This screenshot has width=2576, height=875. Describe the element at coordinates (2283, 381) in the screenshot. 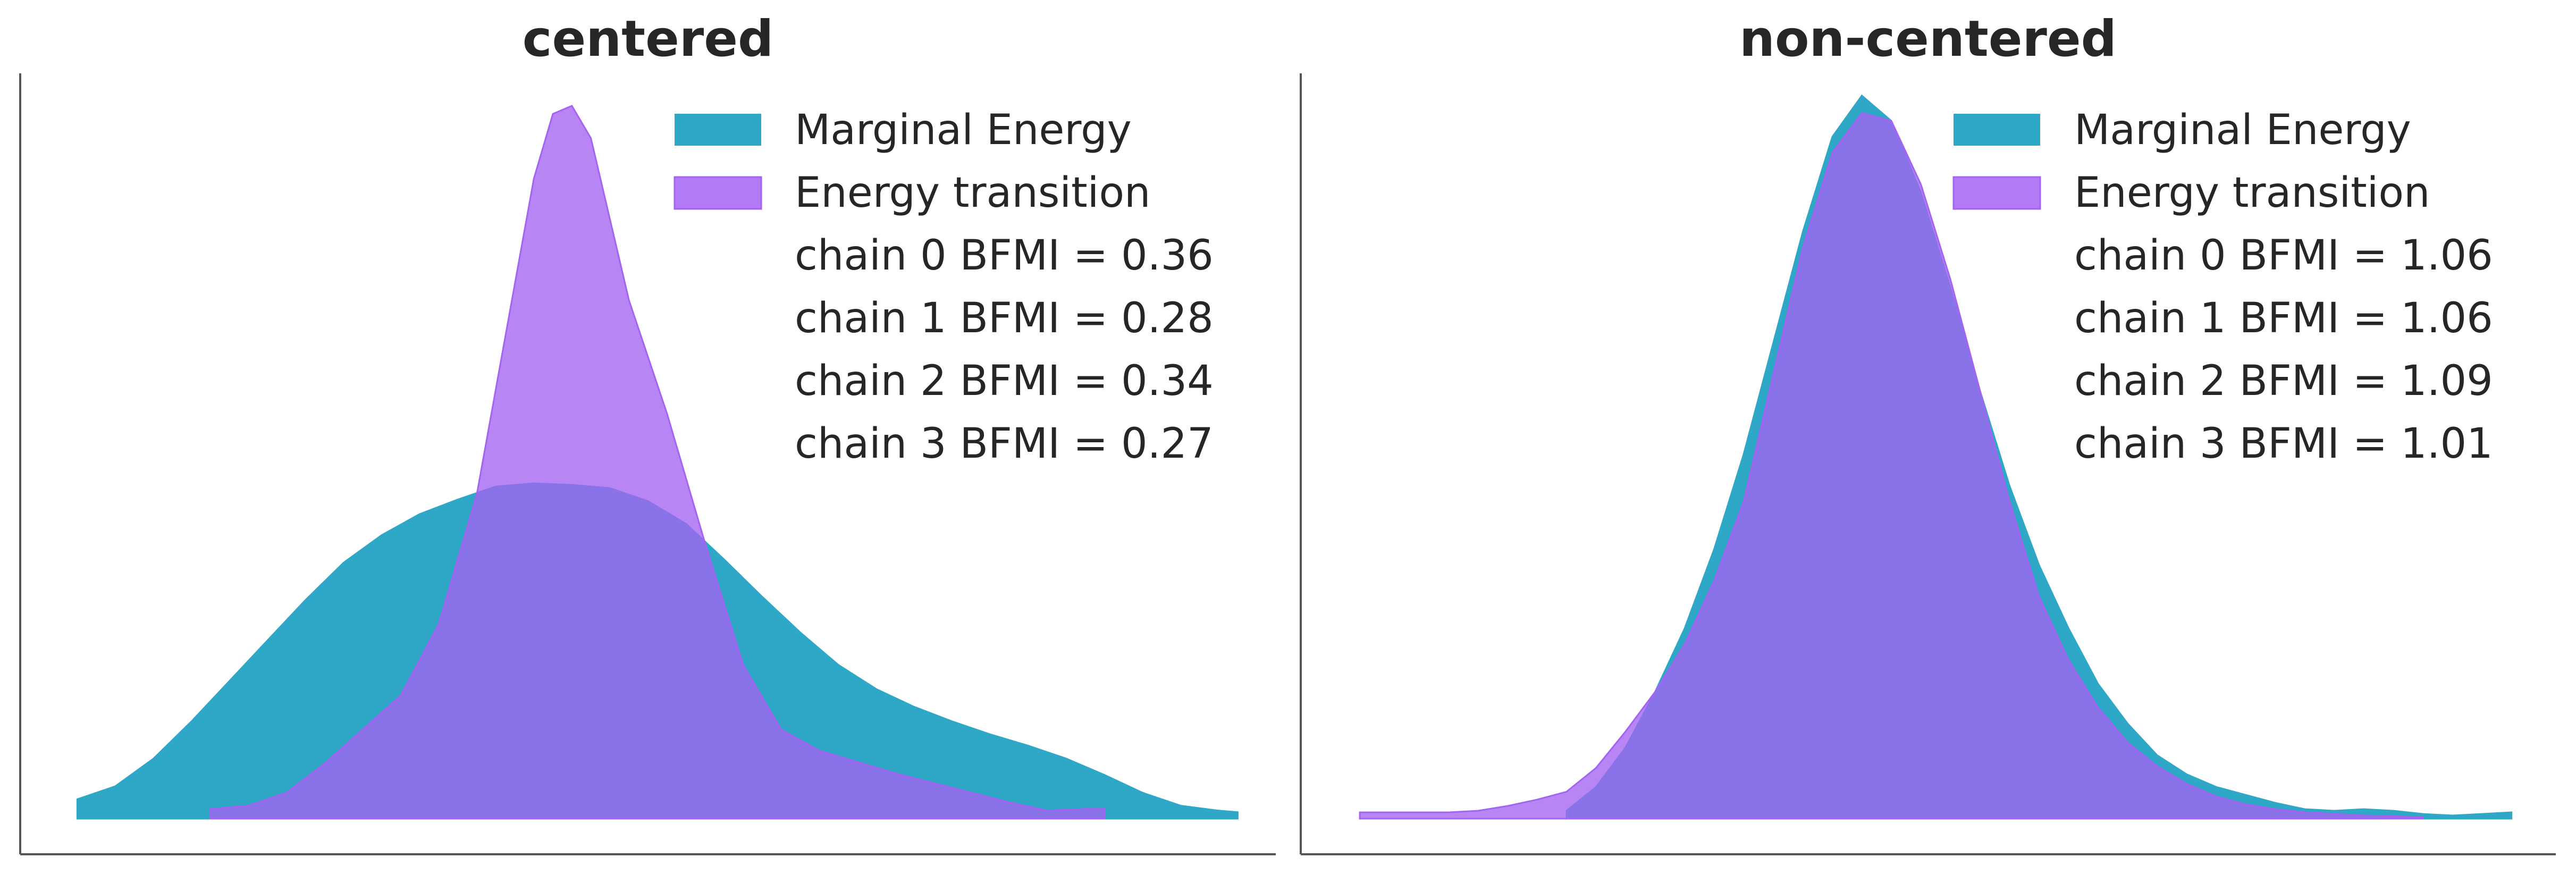

I see `bfmi-chain-2: chain 2 BFMI = 1.09` at that location.